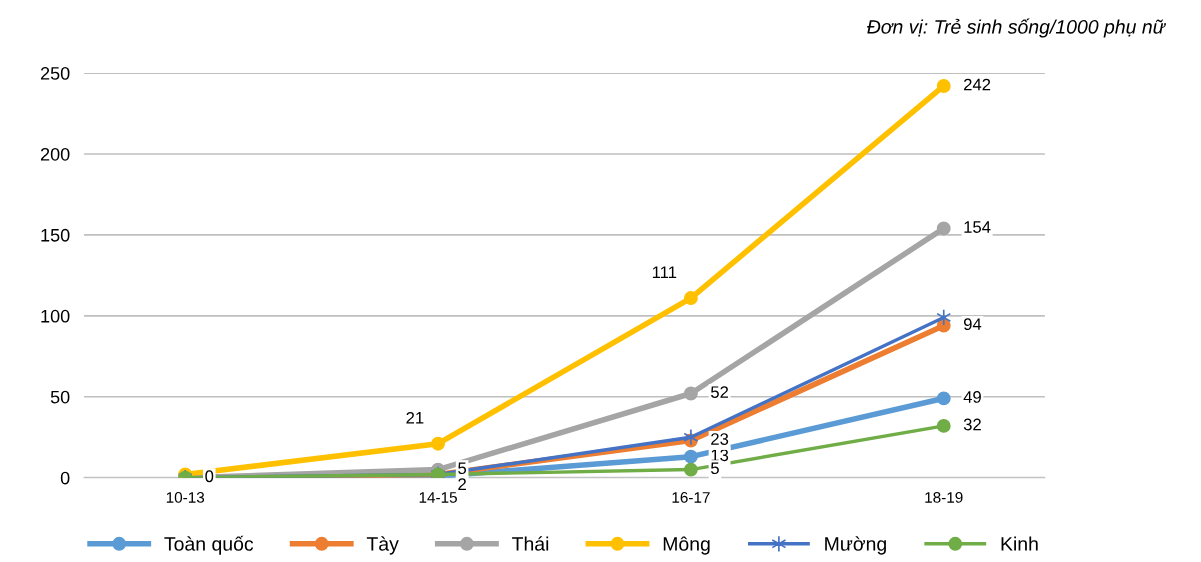  I want to click on legend-label: Tày, so click(382, 545).